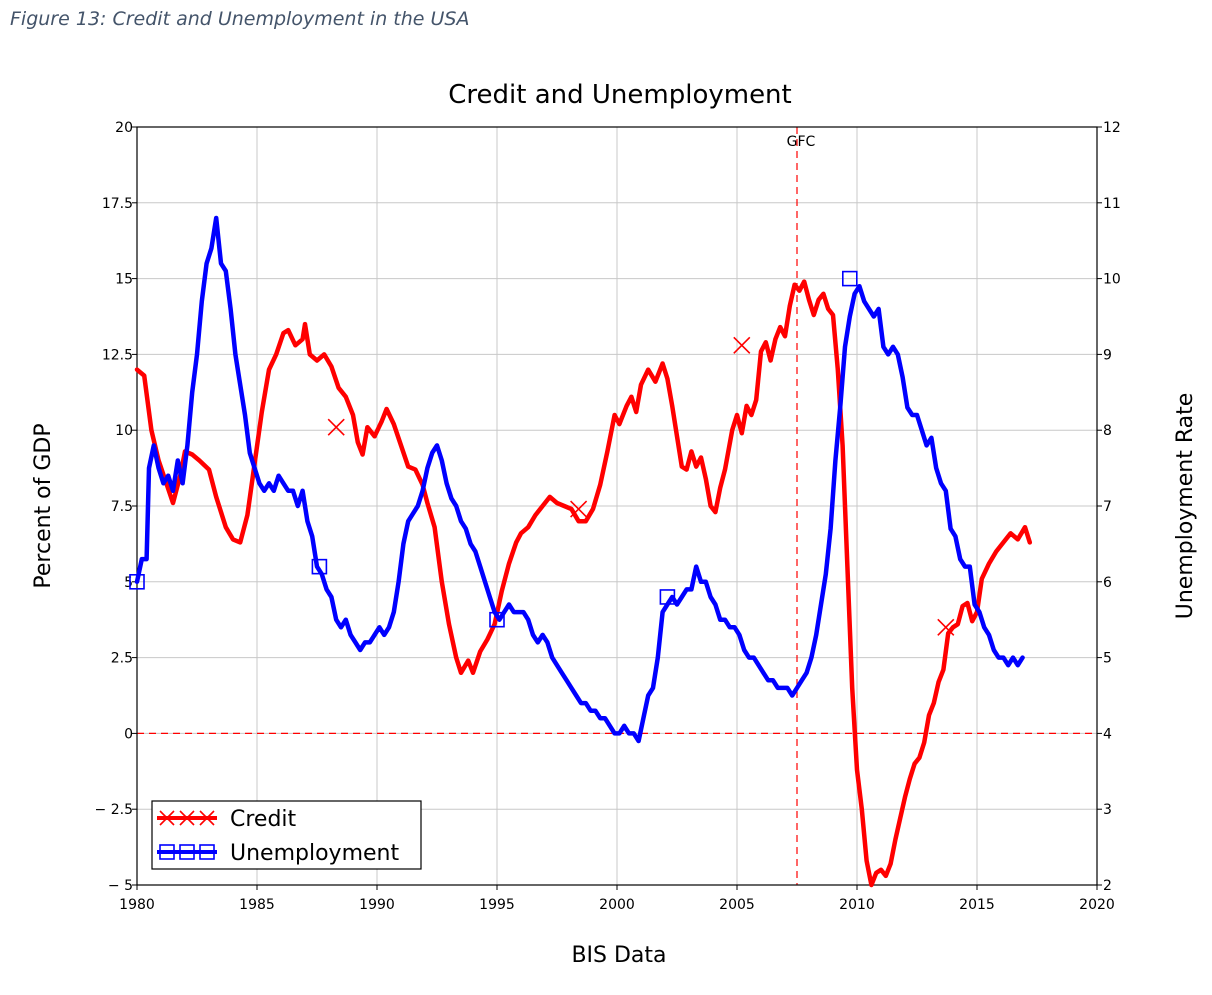  What do you see at coordinates (1112, 280) in the screenshot?
I see `y-right-tick-label: 10` at bounding box center [1112, 280].